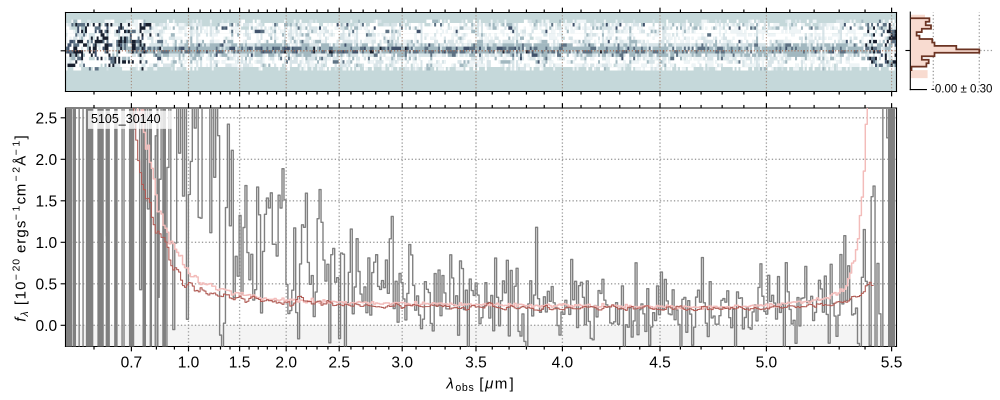 The width and height of the screenshot is (1000, 400). What do you see at coordinates (660, 362) in the screenshot?
I see `svg-text: 4.5` at bounding box center [660, 362].